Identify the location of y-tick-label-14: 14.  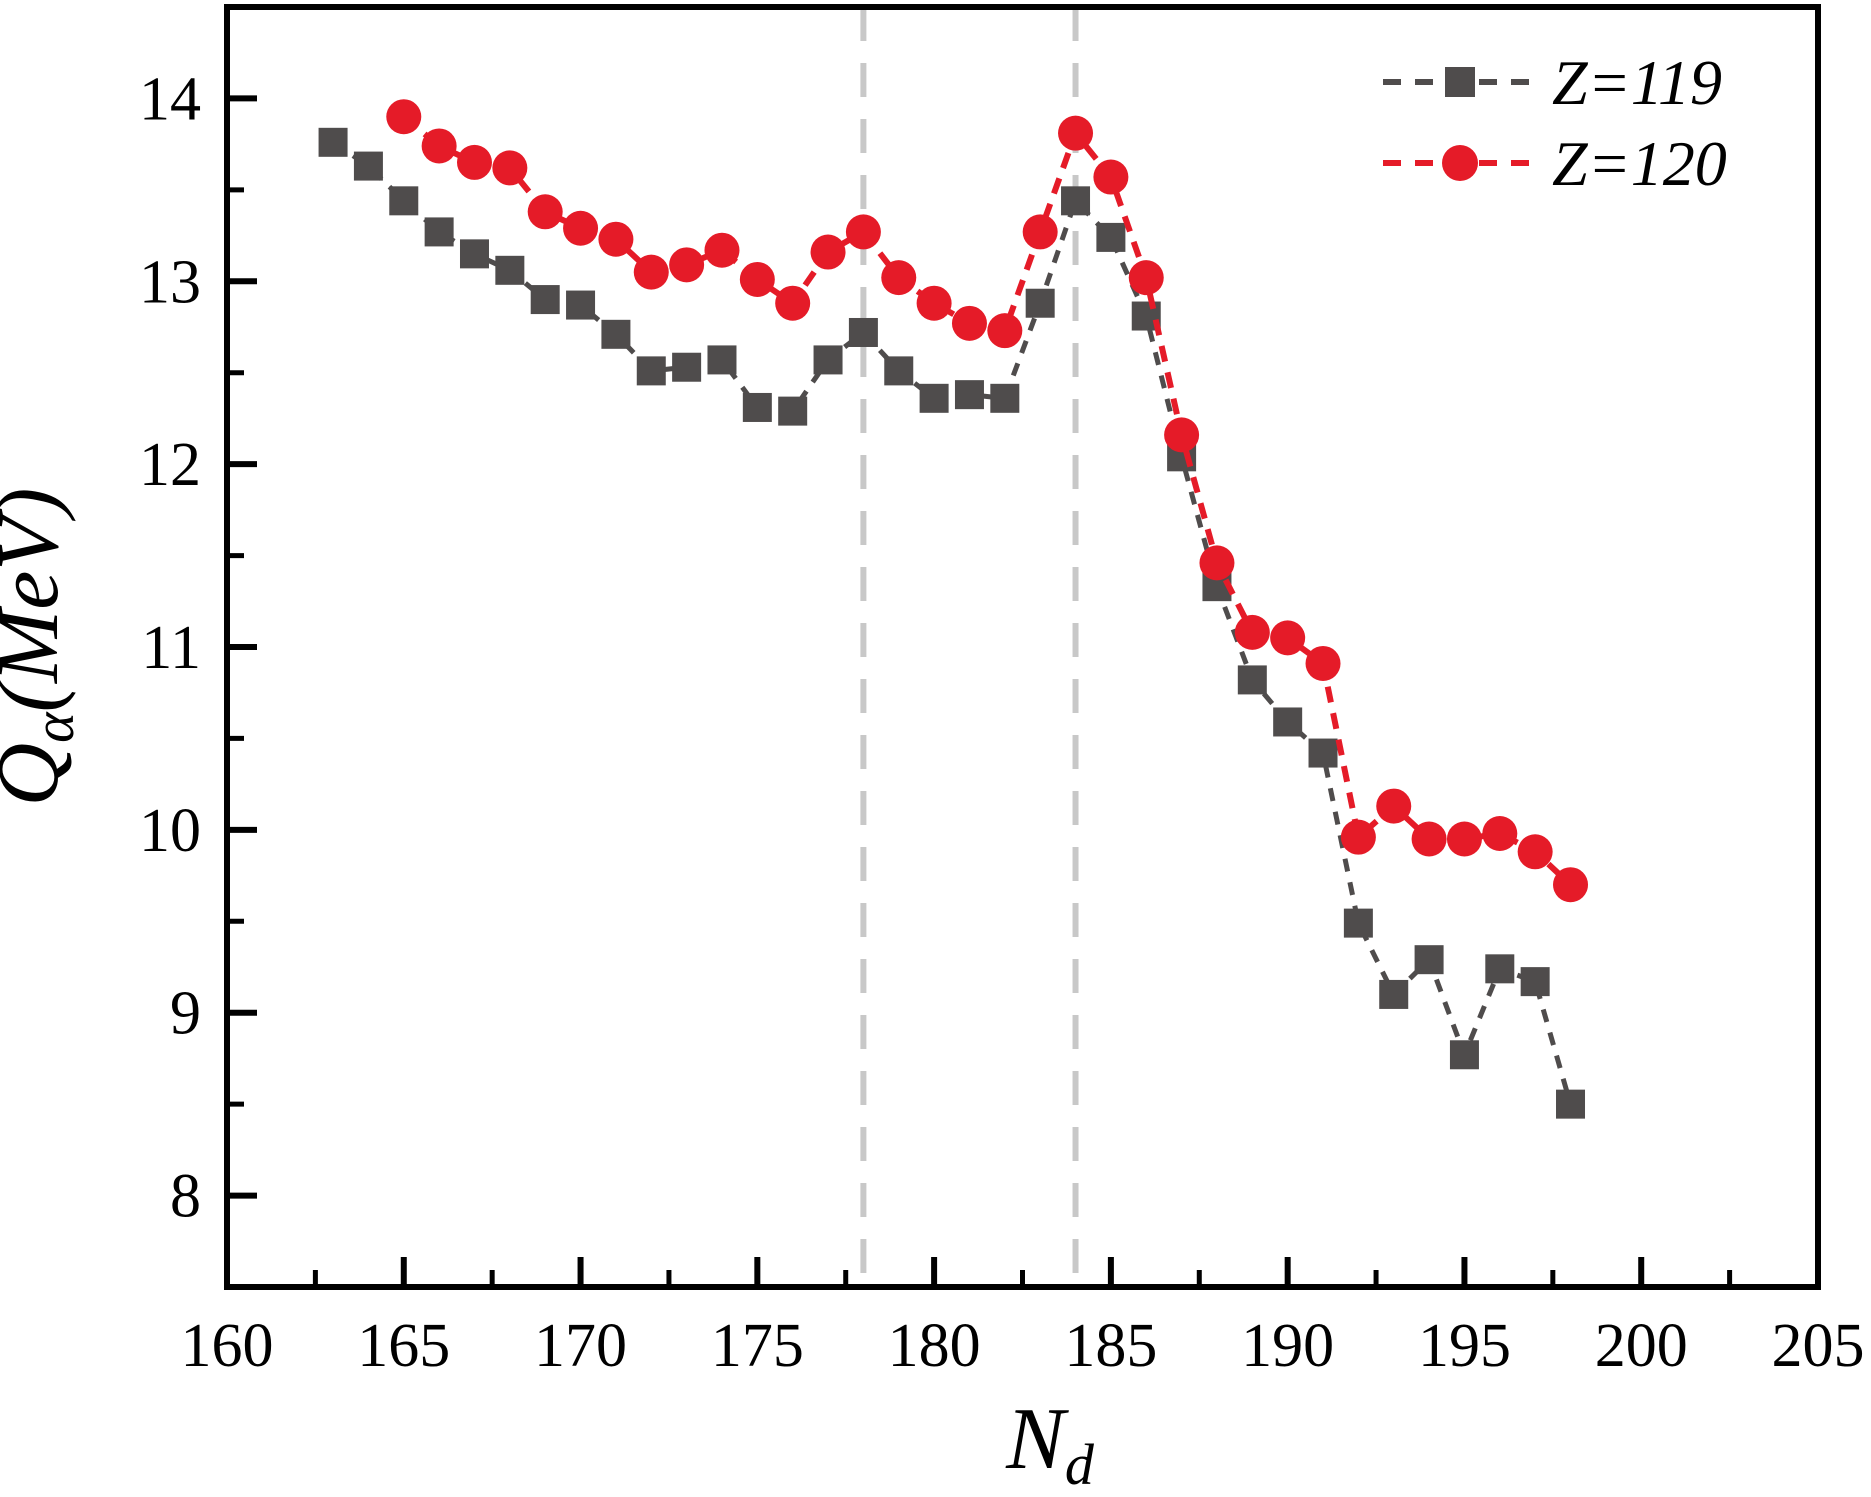
(170, 99).